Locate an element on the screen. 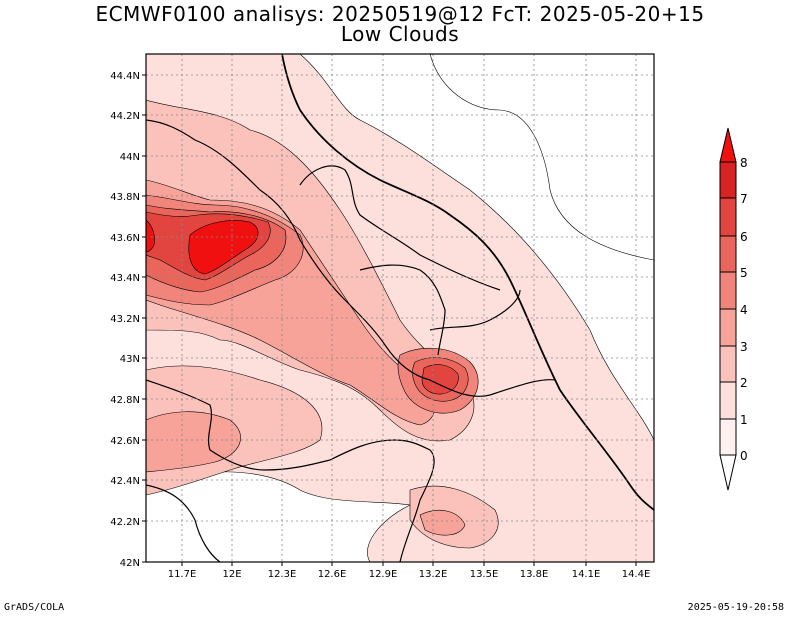 The height and width of the screenshot is (618, 800). y-tick-label: 44N is located at coordinates (130, 157).